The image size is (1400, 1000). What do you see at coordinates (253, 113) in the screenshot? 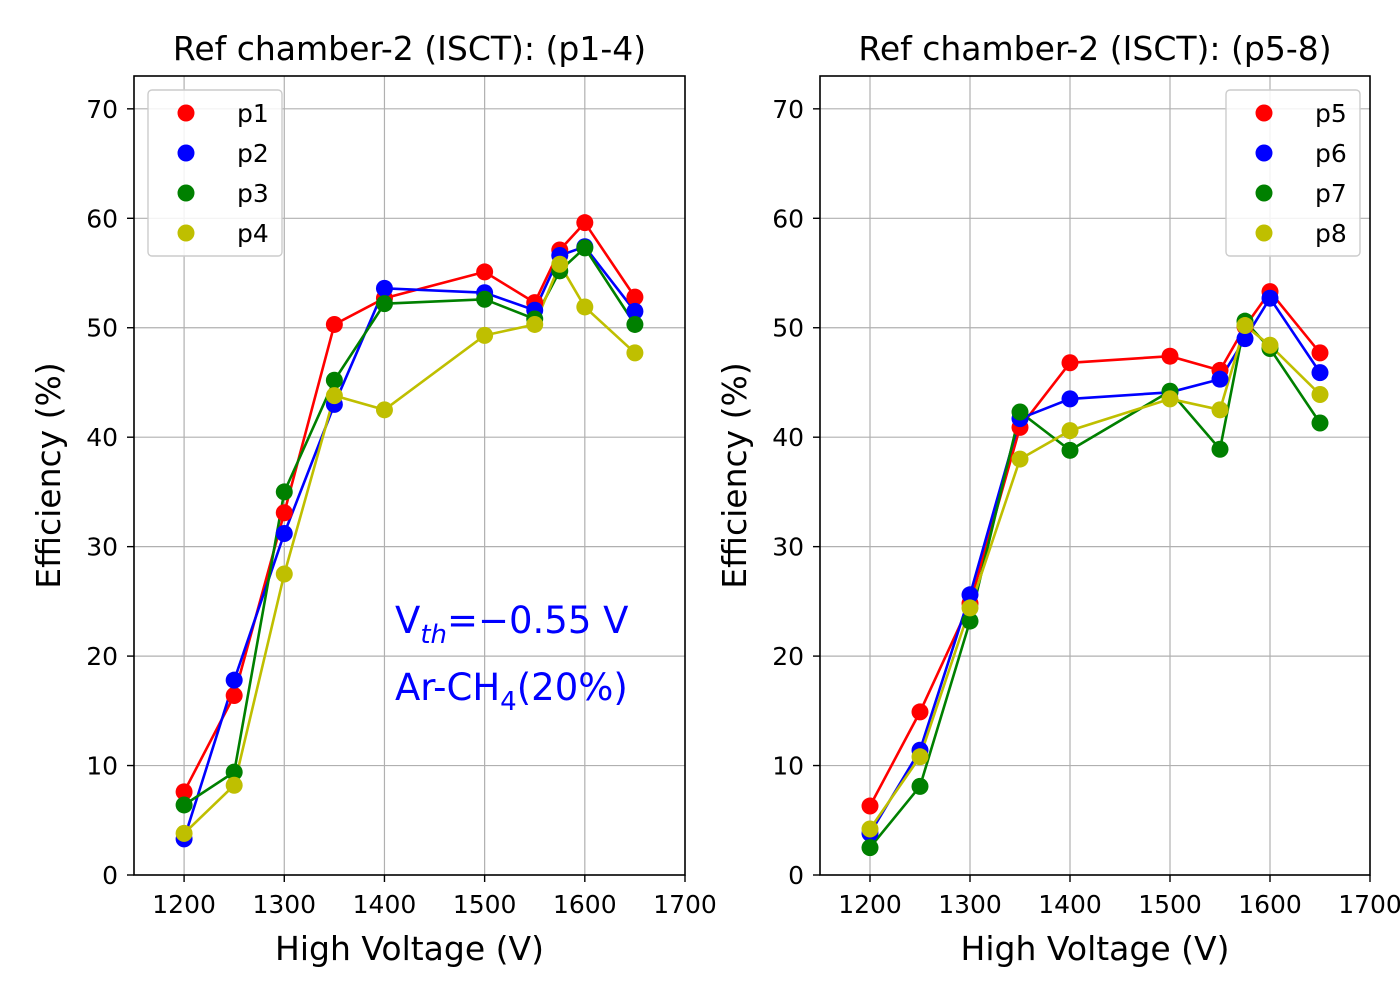
I see `legend-label: p1` at bounding box center [253, 113].